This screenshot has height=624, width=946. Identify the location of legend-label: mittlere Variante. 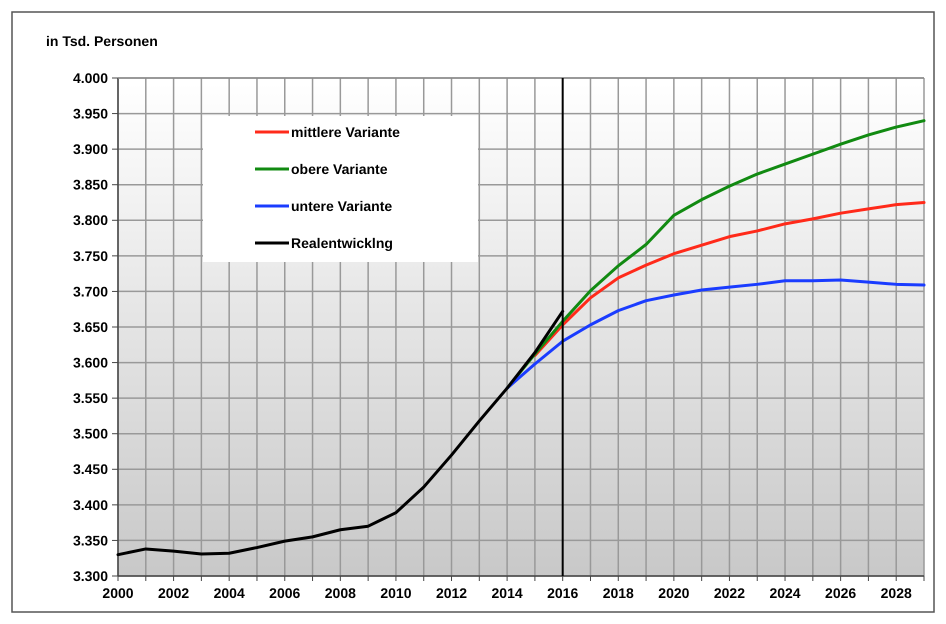
(345, 132).